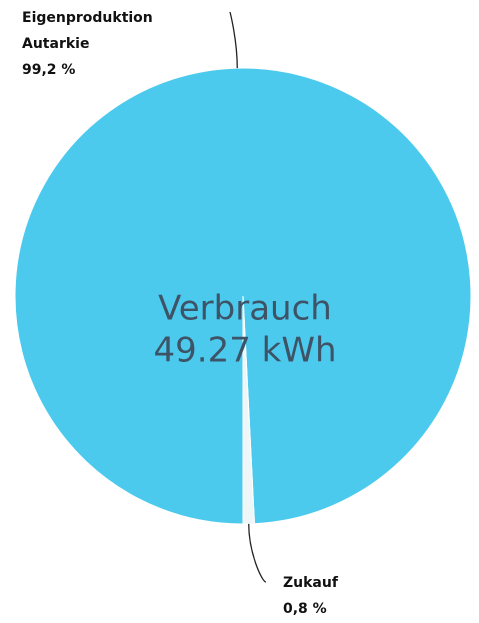 The width and height of the screenshot is (479, 623). Describe the element at coordinates (311, 583) in the screenshot. I see `slice-label: Zukauf` at that location.